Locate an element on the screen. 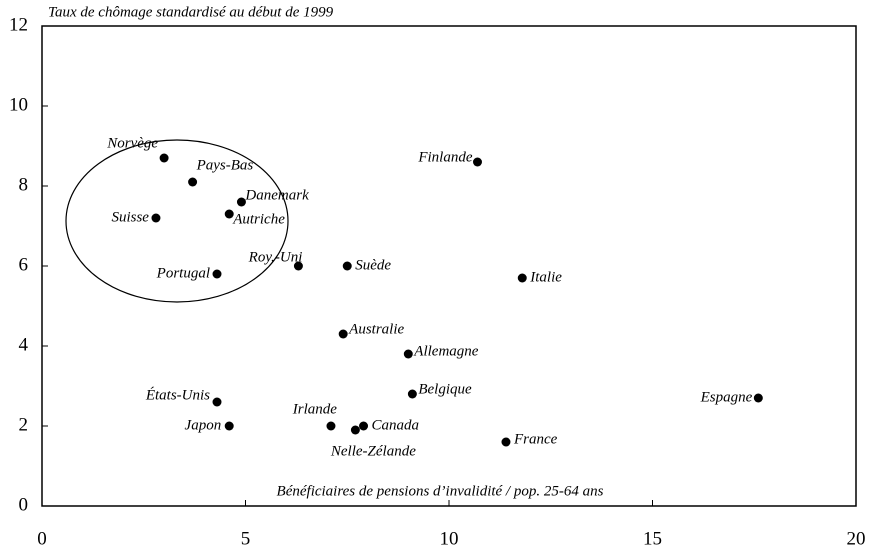  point-label: Suède is located at coordinates (373, 265).